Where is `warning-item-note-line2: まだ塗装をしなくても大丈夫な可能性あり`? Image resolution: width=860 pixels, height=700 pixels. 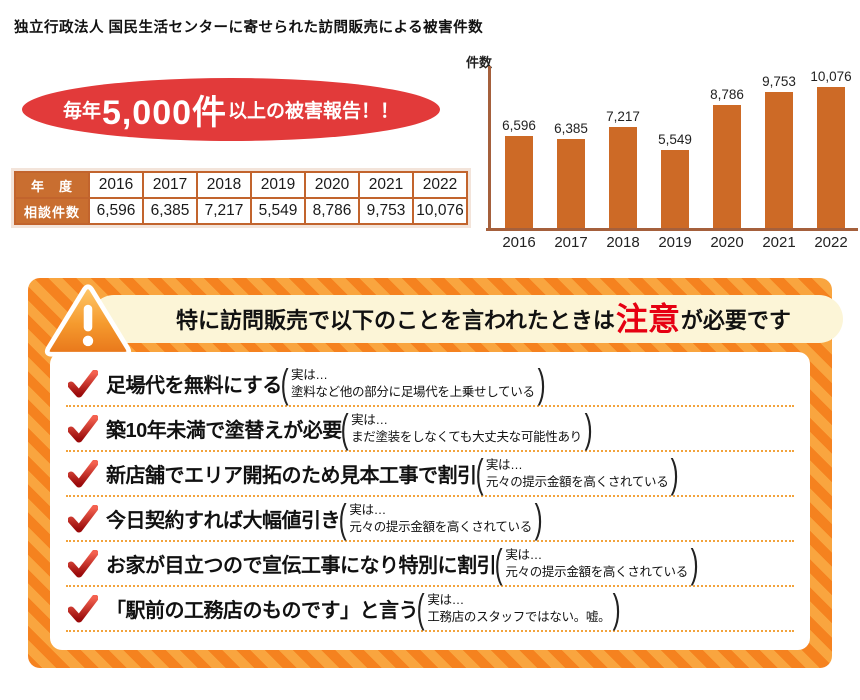 warning-item-note-line2: まだ塗装をしなくても大丈夫な可能性あり is located at coordinates (466, 436).